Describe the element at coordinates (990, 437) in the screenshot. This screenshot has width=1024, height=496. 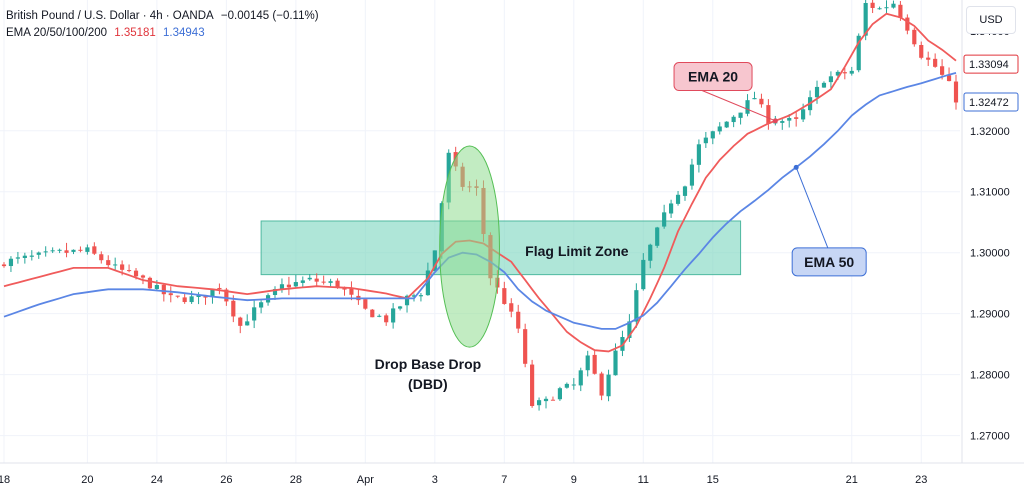
I see `y-tick-label: 1.27000` at that location.